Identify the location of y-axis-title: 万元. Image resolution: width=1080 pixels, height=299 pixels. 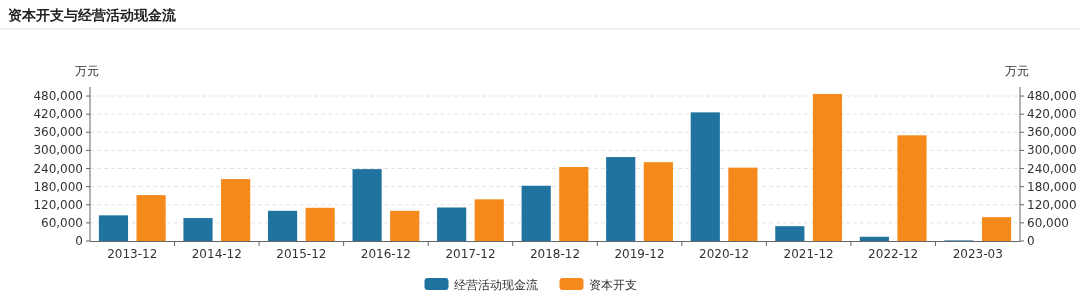
(87, 71).